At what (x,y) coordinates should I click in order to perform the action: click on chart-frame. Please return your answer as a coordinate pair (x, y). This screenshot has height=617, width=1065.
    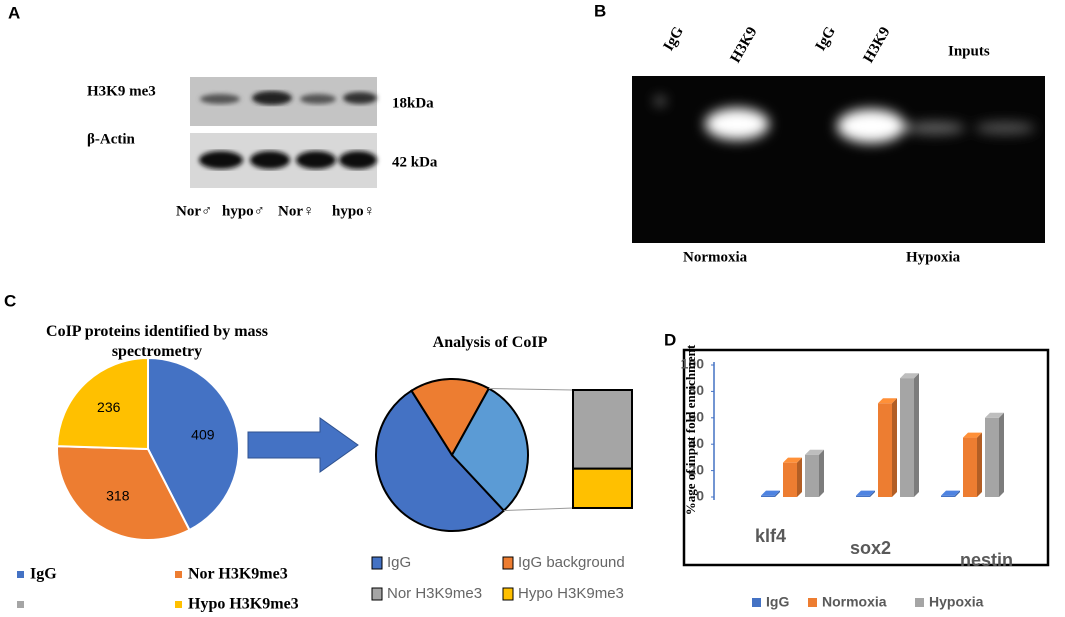
    Looking at the image, I should click on (866, 457).